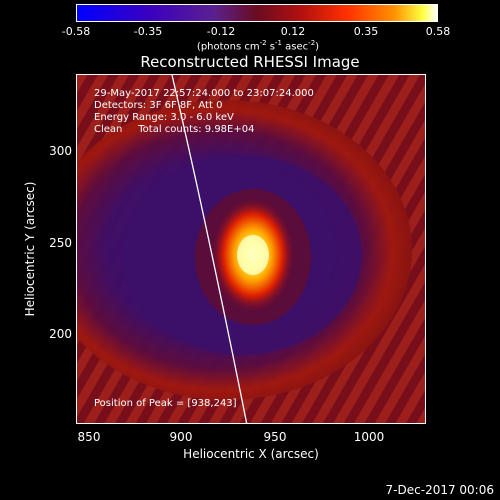 This screenshot has height=500, width=500. I want to click on x-tick-label: 1000, so click(369, 437).